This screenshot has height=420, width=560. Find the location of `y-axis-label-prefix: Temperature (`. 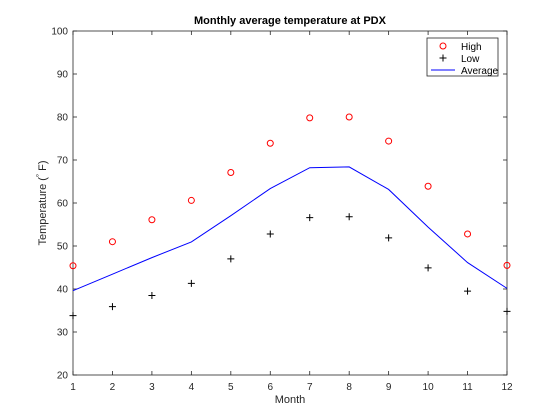

y-axis-label-prefix: Temperature ( is located at coordinates (43, 211).